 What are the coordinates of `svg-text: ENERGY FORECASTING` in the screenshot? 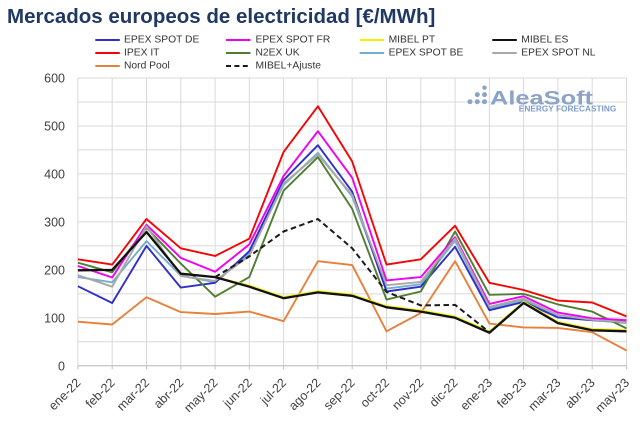 It's located at (568, 109).